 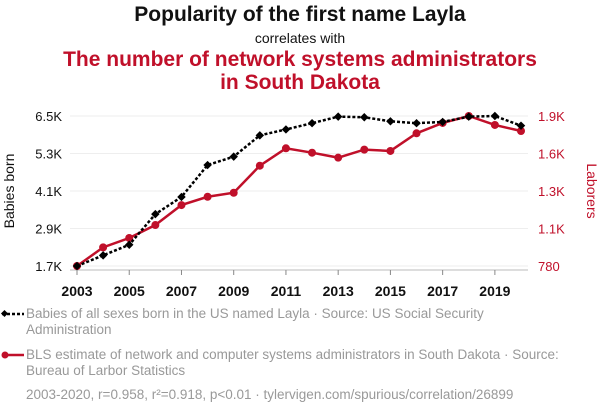 What do you see at coordinates (442, 291) in the screenshot?
I see `x-tick-label: 2017` at bounding box center [442, 291].